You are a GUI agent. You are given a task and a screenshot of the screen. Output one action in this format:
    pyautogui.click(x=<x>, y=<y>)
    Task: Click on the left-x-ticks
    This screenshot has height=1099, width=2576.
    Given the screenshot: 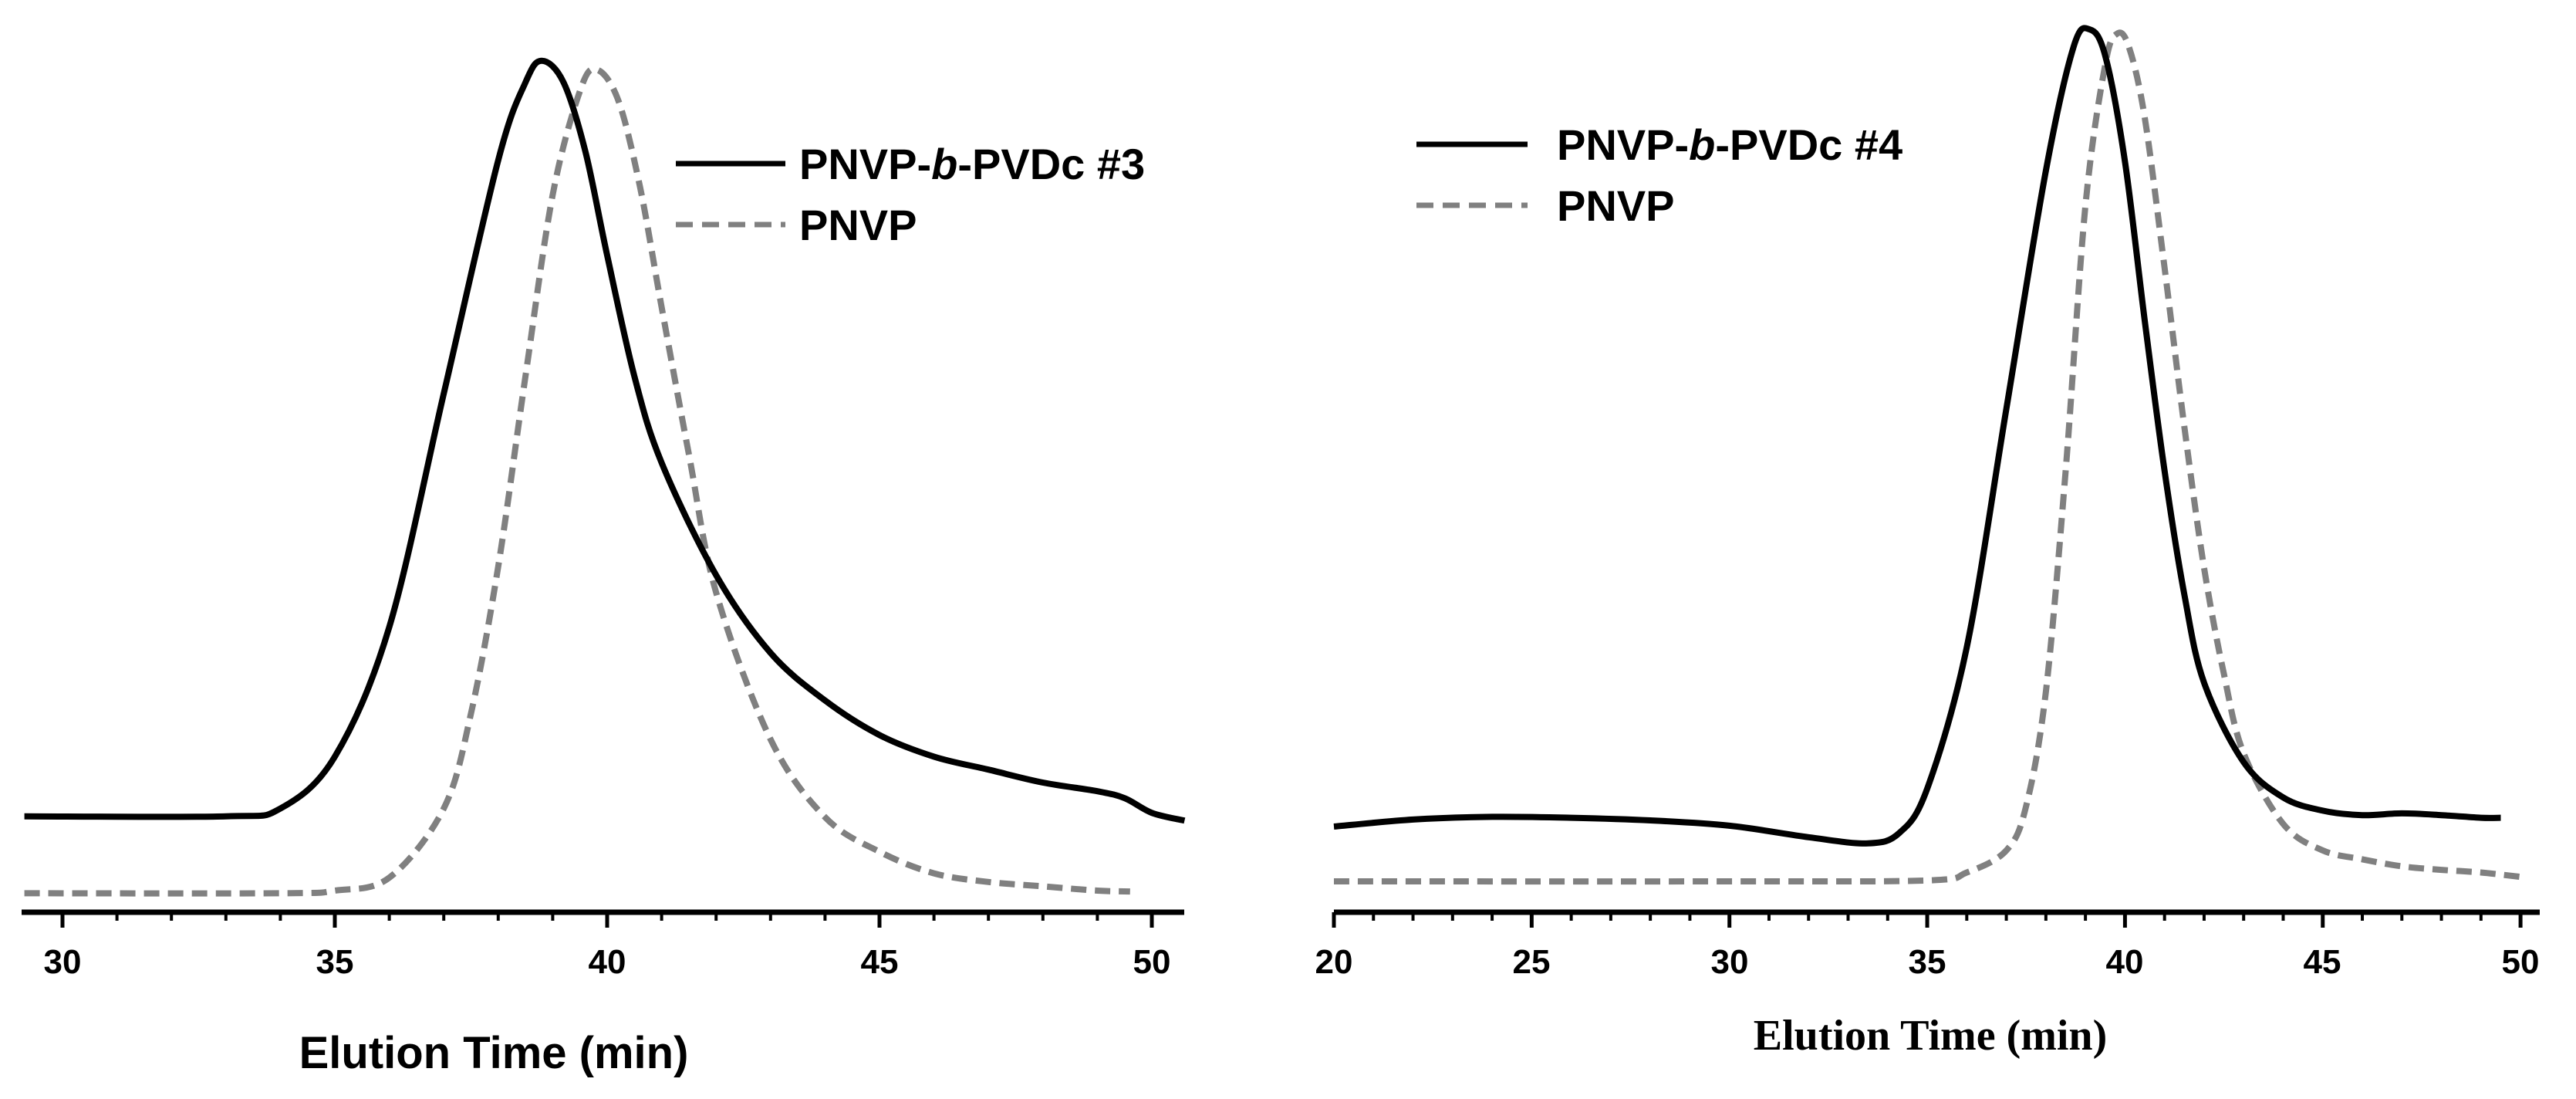 What is the action you would take?
    pyautogui.click(x=607, y=920)
    